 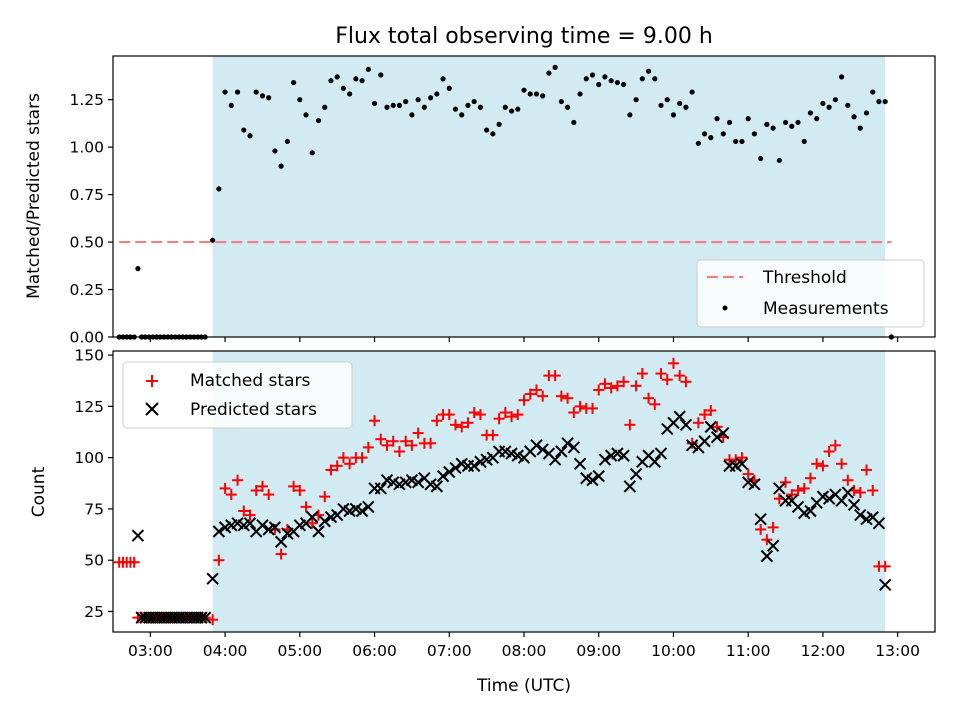 What do you see at coordinates (748, 651) in the screenshot?
I see `x-tick-label: 11:00` at bounding box center [748, 651].